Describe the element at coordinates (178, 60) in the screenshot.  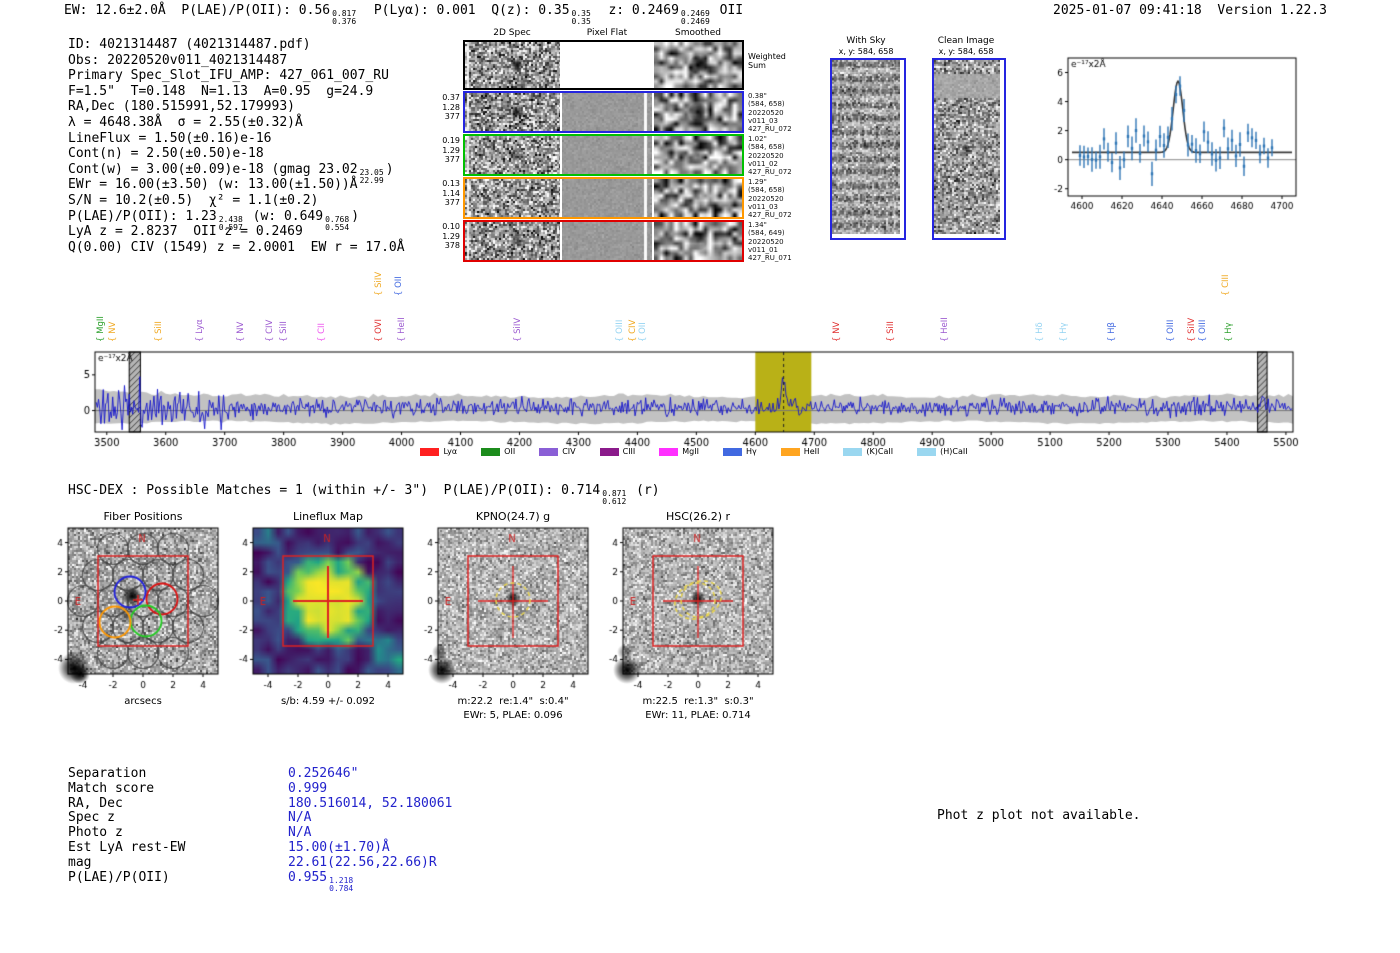
I see `text-segment: Obs: 20220520v011_4021314487` at that location.